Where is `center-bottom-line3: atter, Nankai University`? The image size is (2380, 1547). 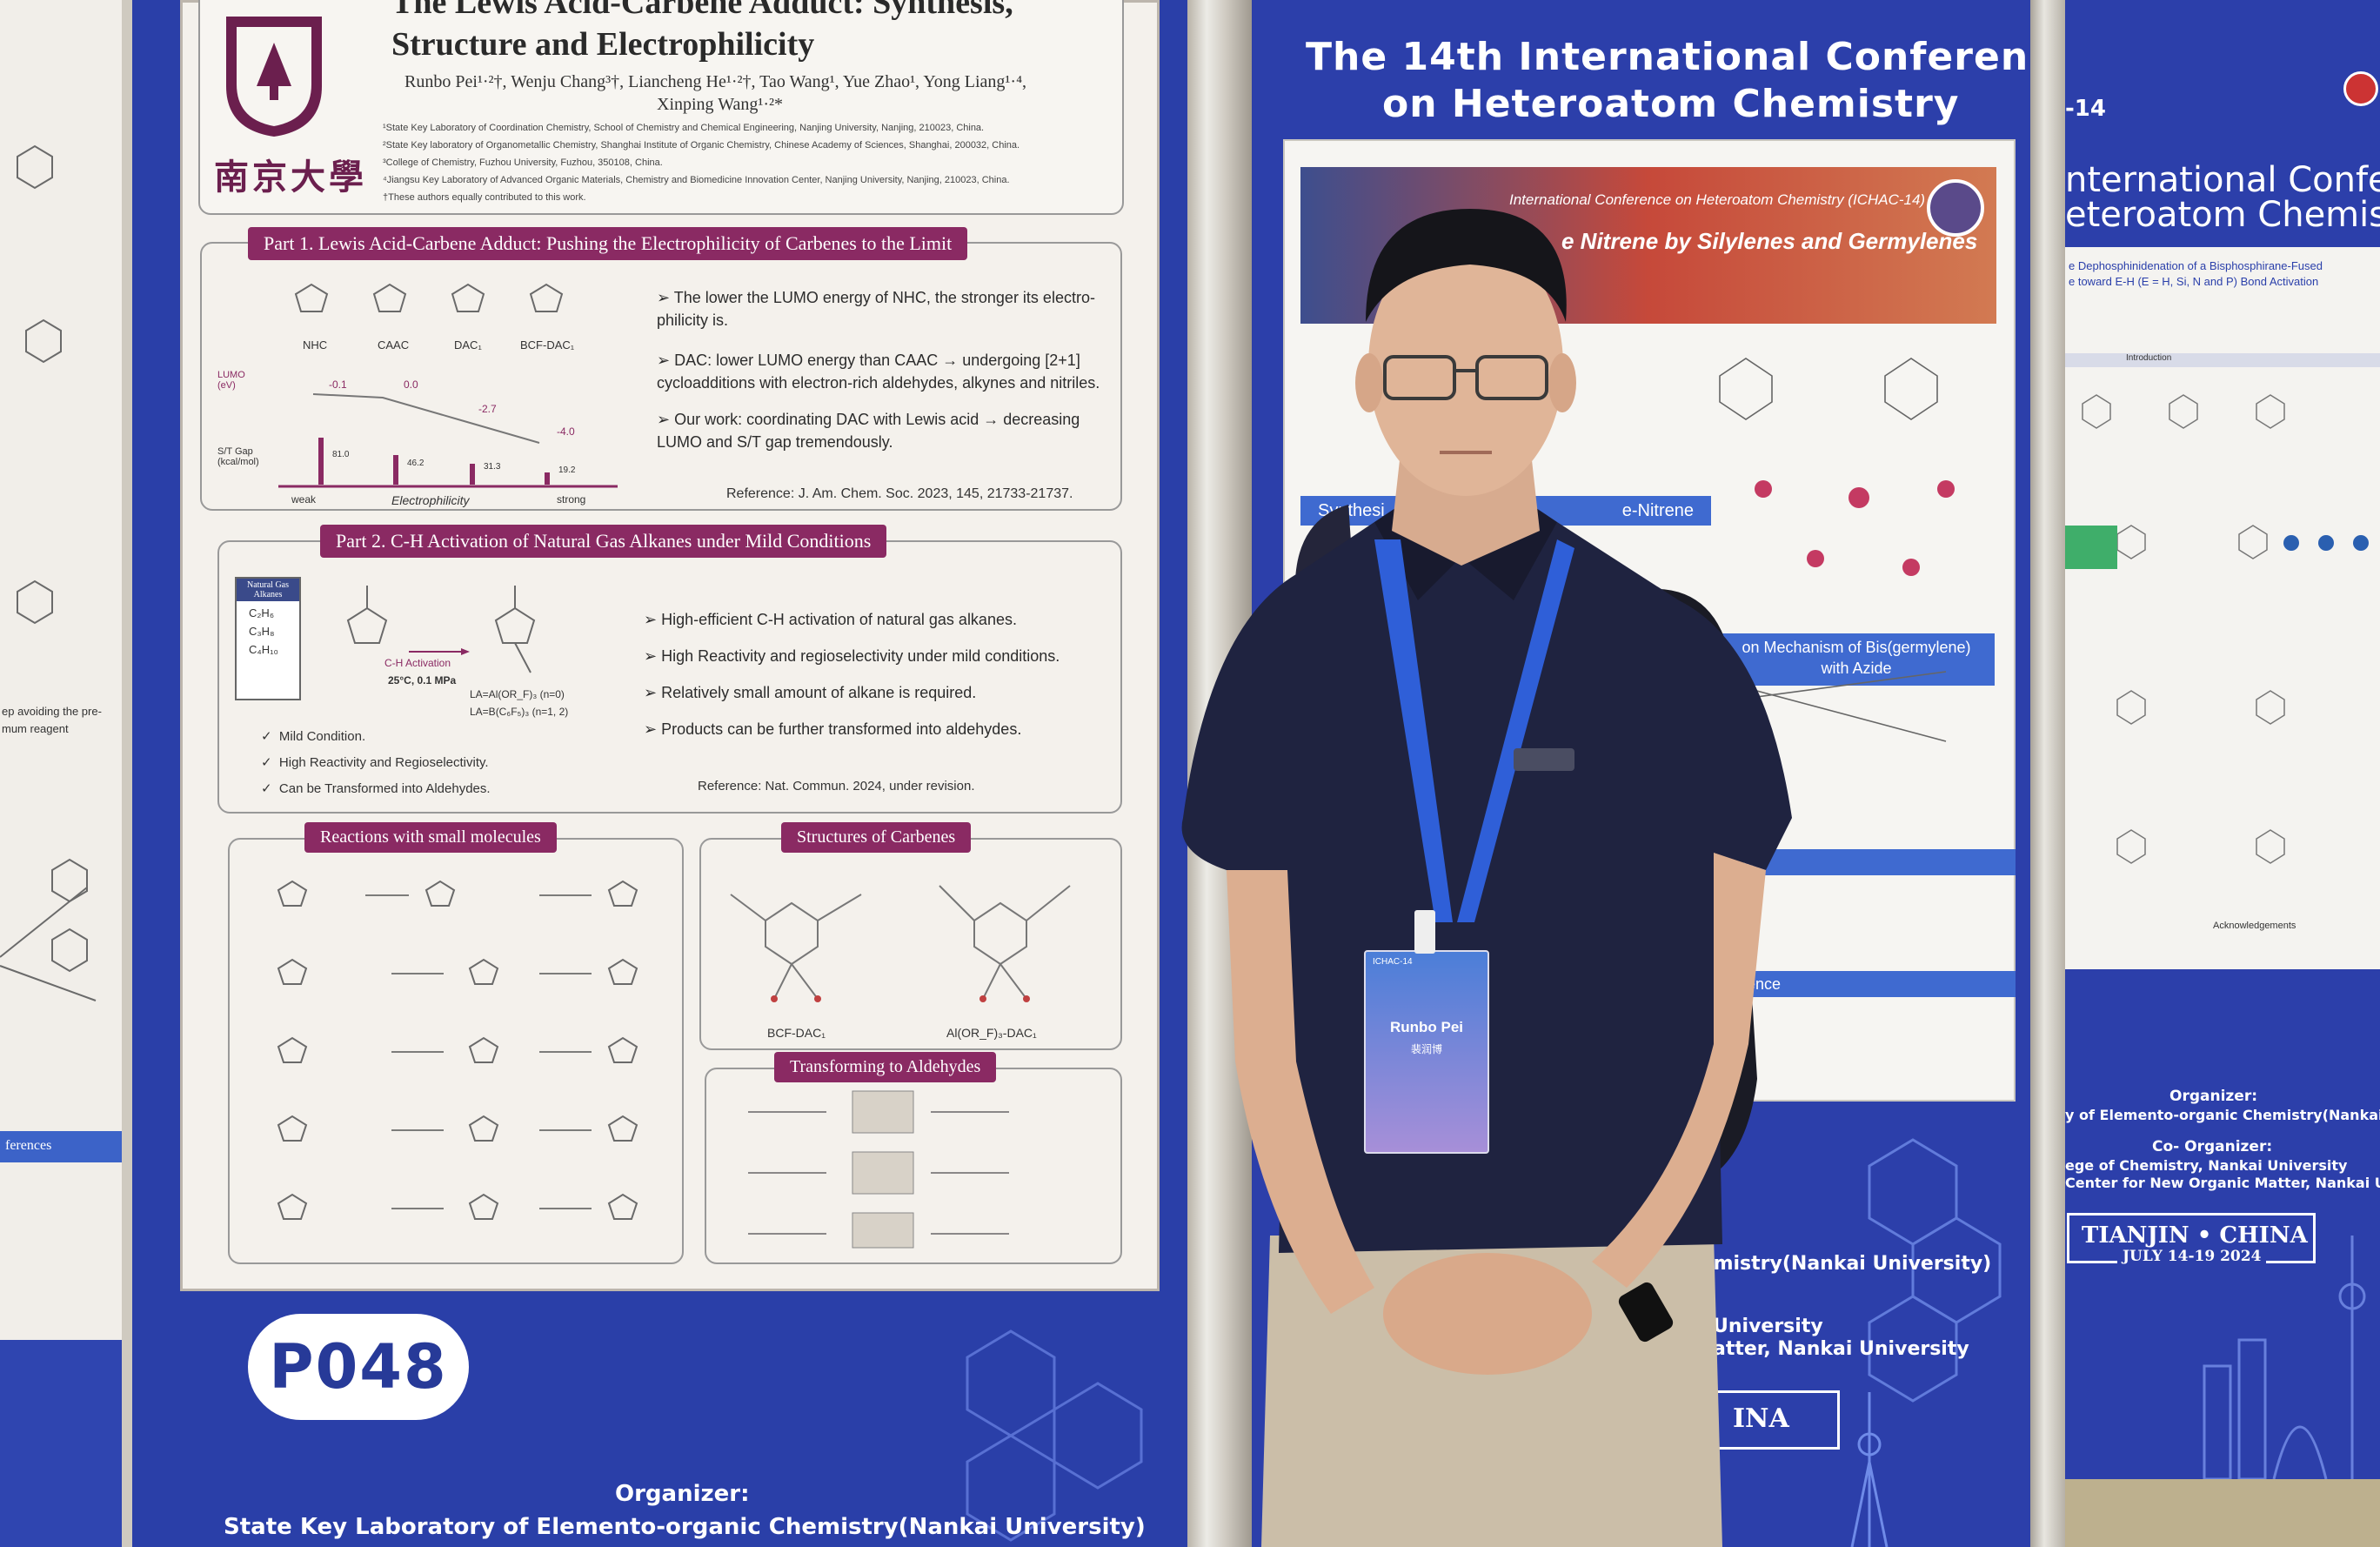
center-bottom-line3: atter, Nankai University is located at coordinates (1841, 1349).